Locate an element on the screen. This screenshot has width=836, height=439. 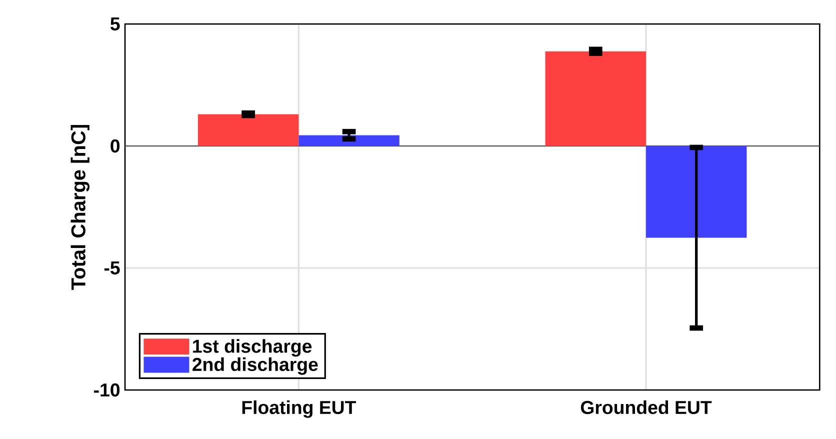
y-axis-title: Total Charge [nC] is located at coordinates (80, 207).